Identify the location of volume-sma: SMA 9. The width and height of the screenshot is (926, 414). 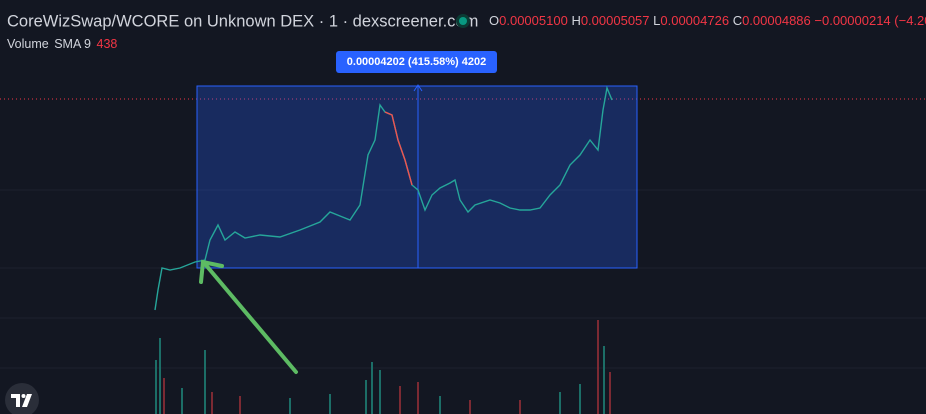
(72, 44).